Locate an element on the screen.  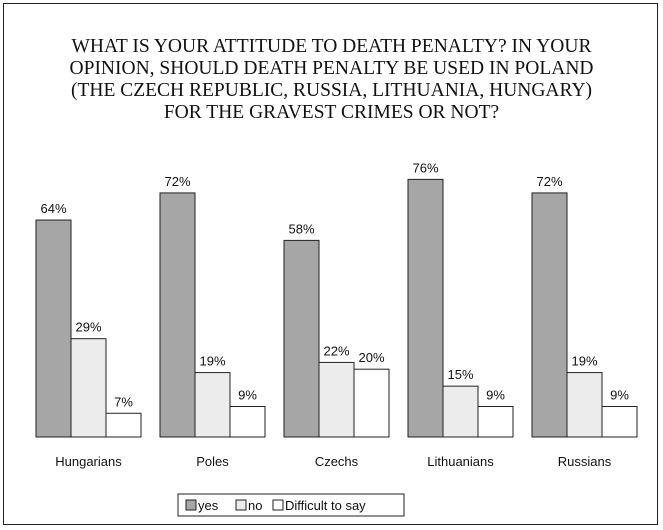
legend-box is located at coordinates (291, 505).